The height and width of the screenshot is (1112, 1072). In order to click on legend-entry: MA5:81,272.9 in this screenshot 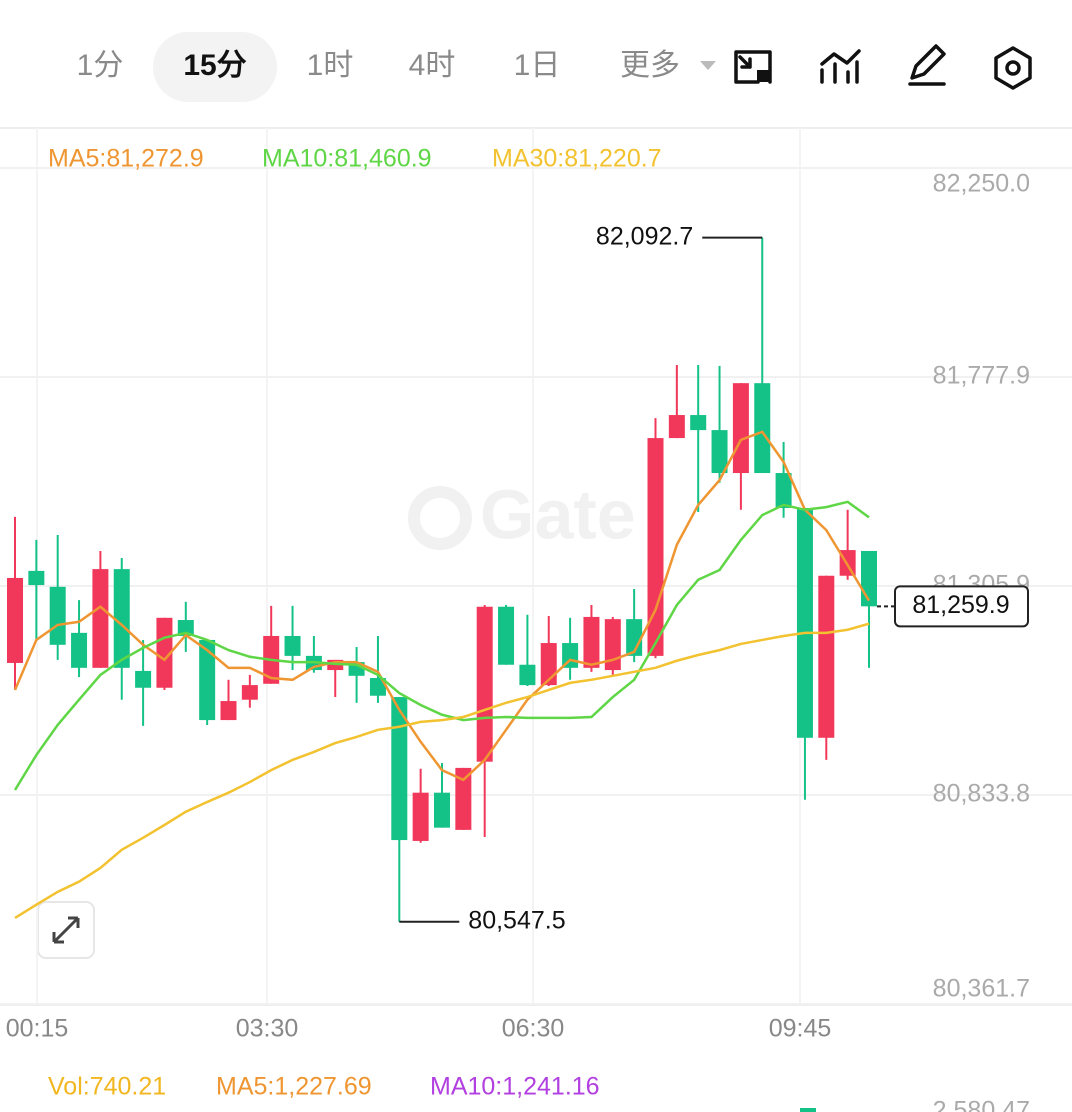, I will do `click(126, 159)`.